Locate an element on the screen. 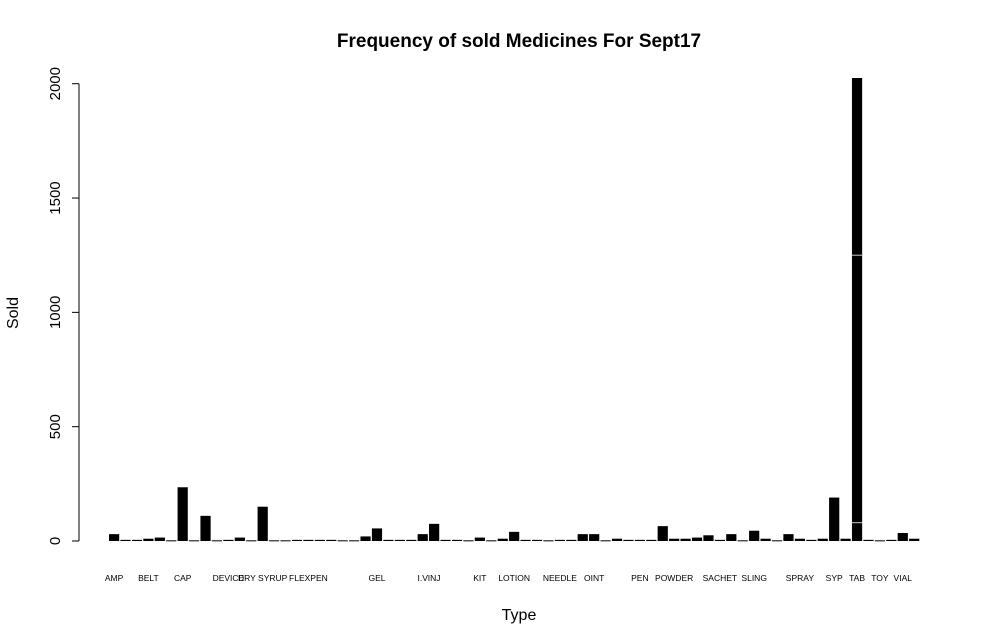 Image resolution: width=1000 pixels, height=644 pixels. x-tick-label: DRY SYRUP is located at coordinates (263, 578).